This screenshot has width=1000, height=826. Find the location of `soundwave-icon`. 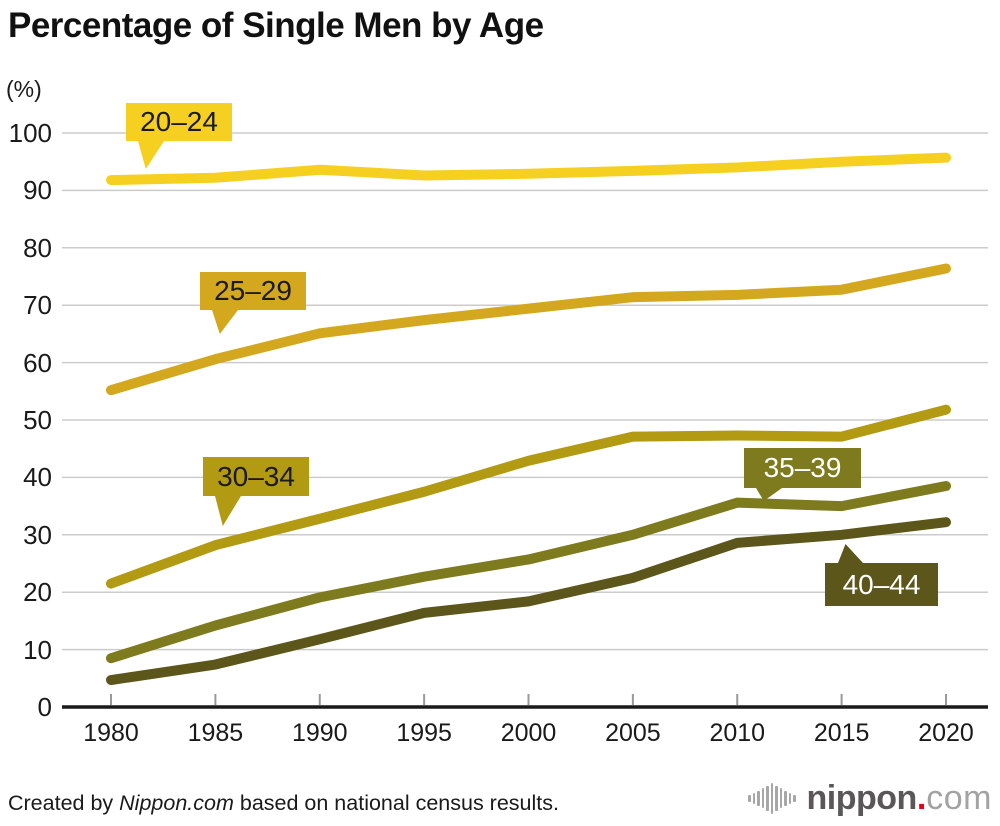

soundwave-icon is located at coordinates (772, 798).